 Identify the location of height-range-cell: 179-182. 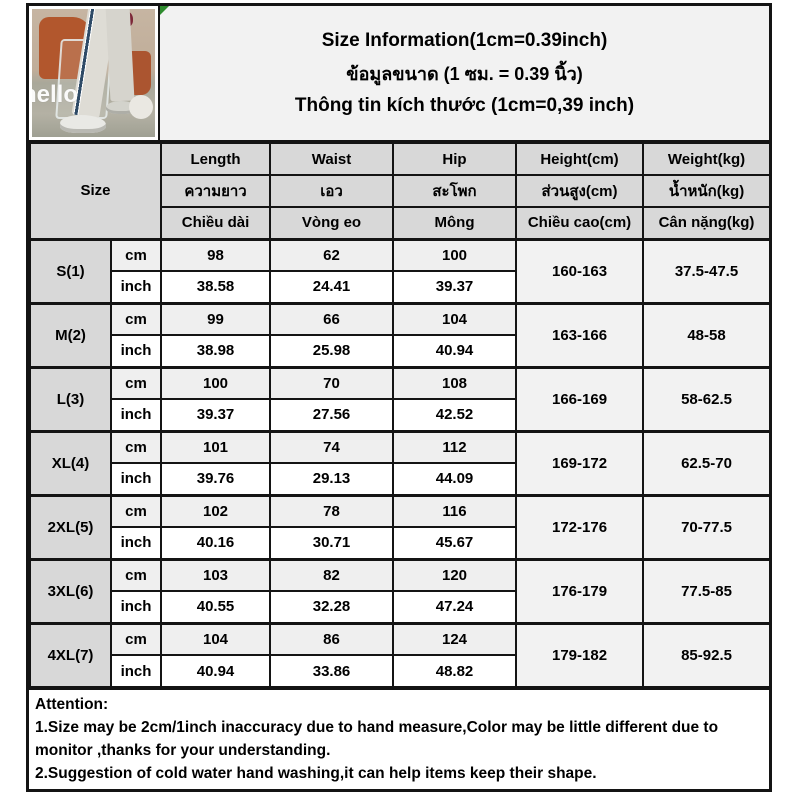
(580, 654).